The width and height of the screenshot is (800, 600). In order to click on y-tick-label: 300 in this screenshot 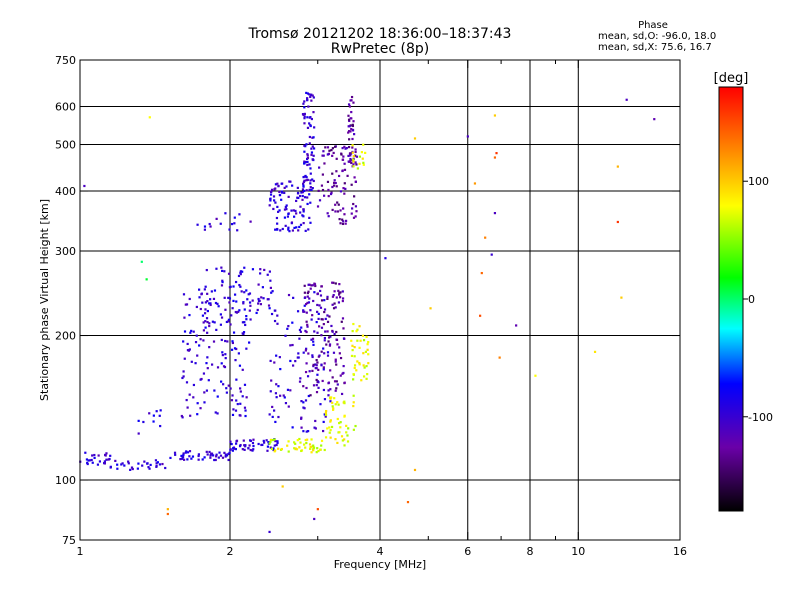, I will do `click(65, 251)`.